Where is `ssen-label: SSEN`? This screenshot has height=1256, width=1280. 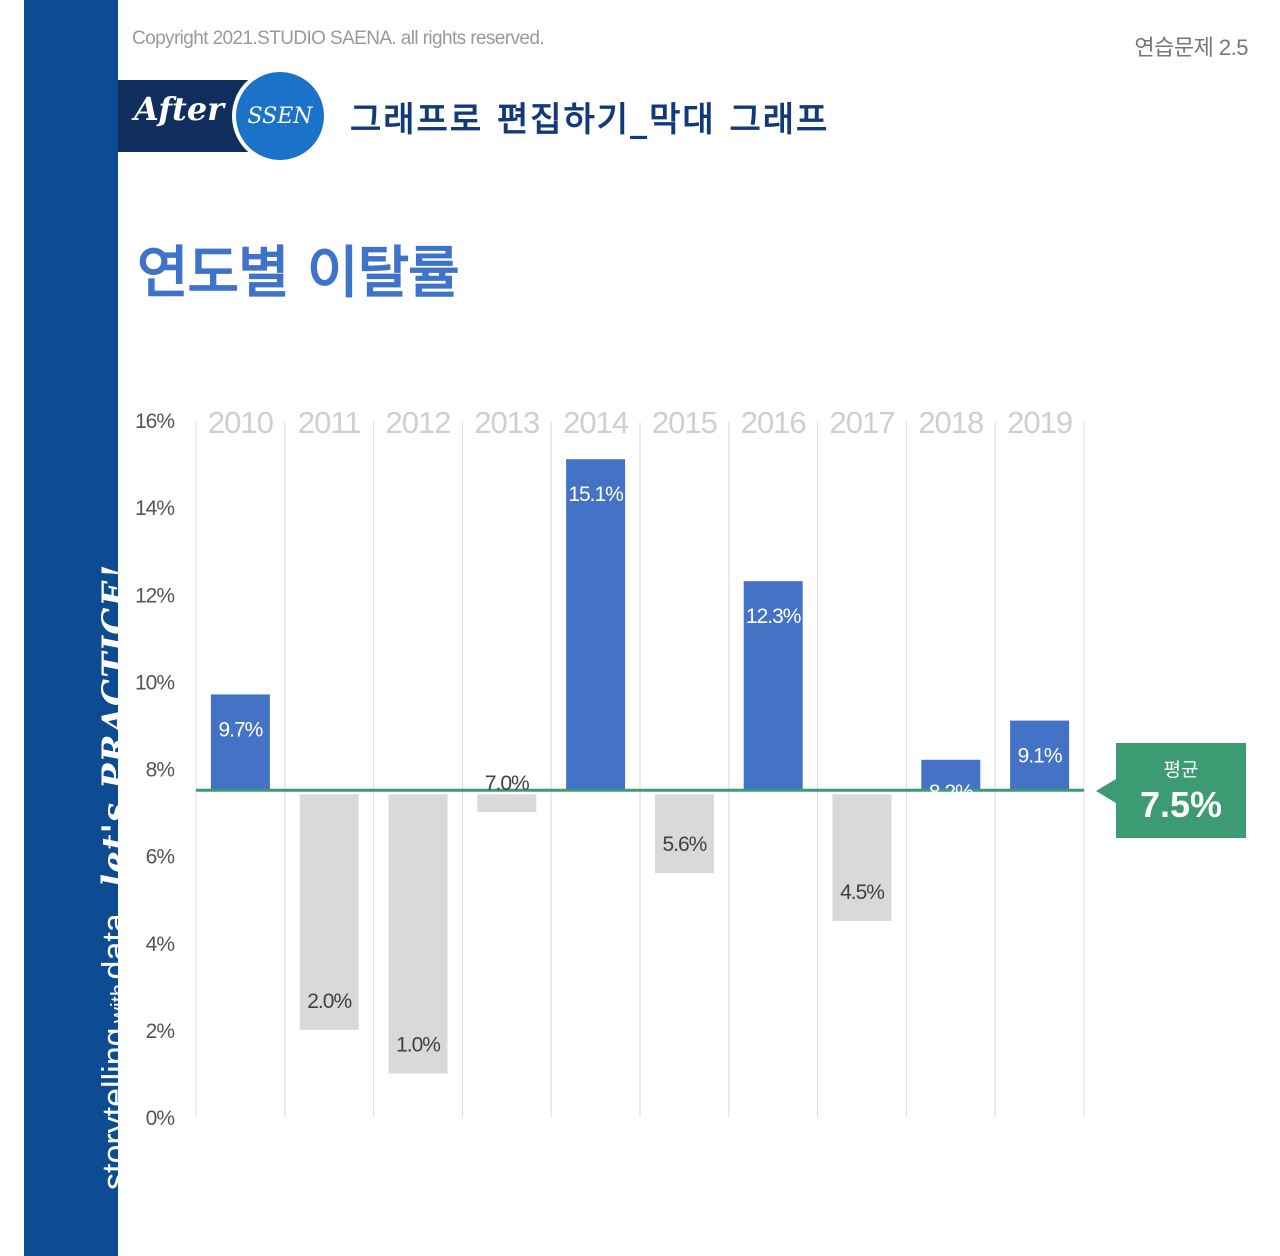 ssen-label: SSEN is located at coordinates (280, 116).